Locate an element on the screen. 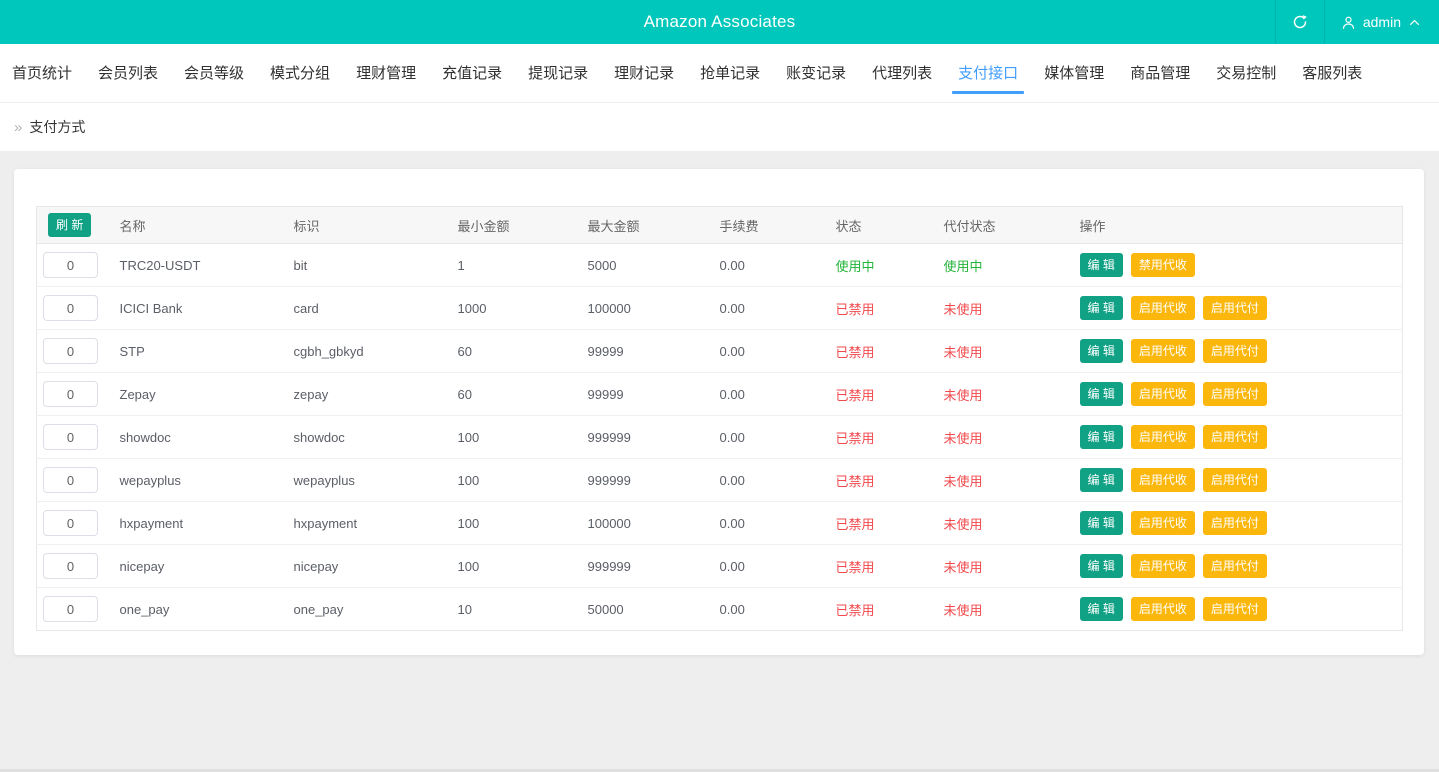  nav-item-8: 抢单记录 is located at coordinates (730, 73).